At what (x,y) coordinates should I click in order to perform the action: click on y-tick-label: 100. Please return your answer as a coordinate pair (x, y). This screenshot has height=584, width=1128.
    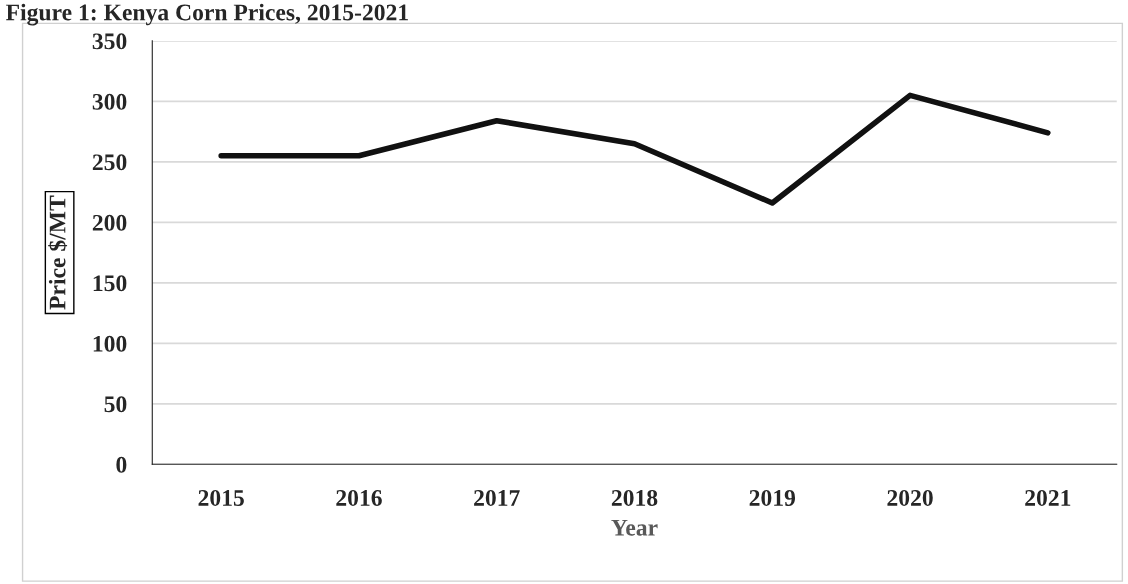
    Looking at the image, I should click on (110, 343).